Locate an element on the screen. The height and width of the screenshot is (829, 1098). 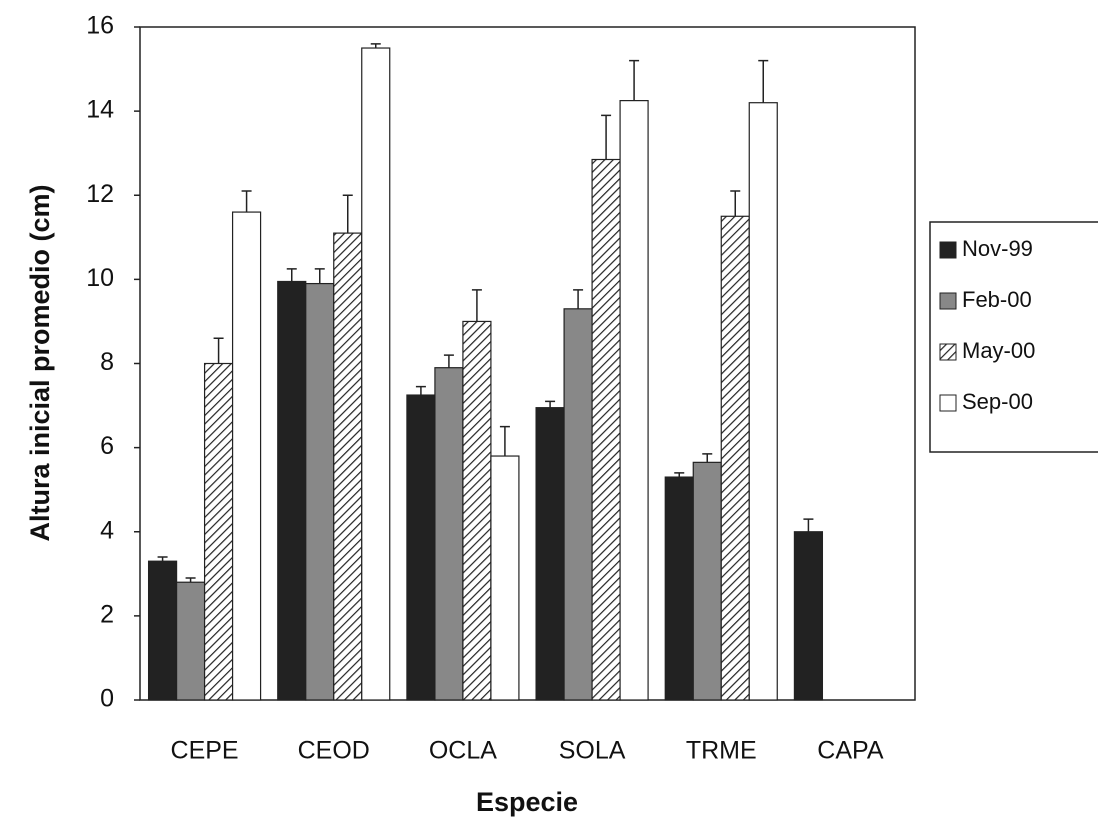
x-tick-label: TRME is located at coordinates (721, 751).